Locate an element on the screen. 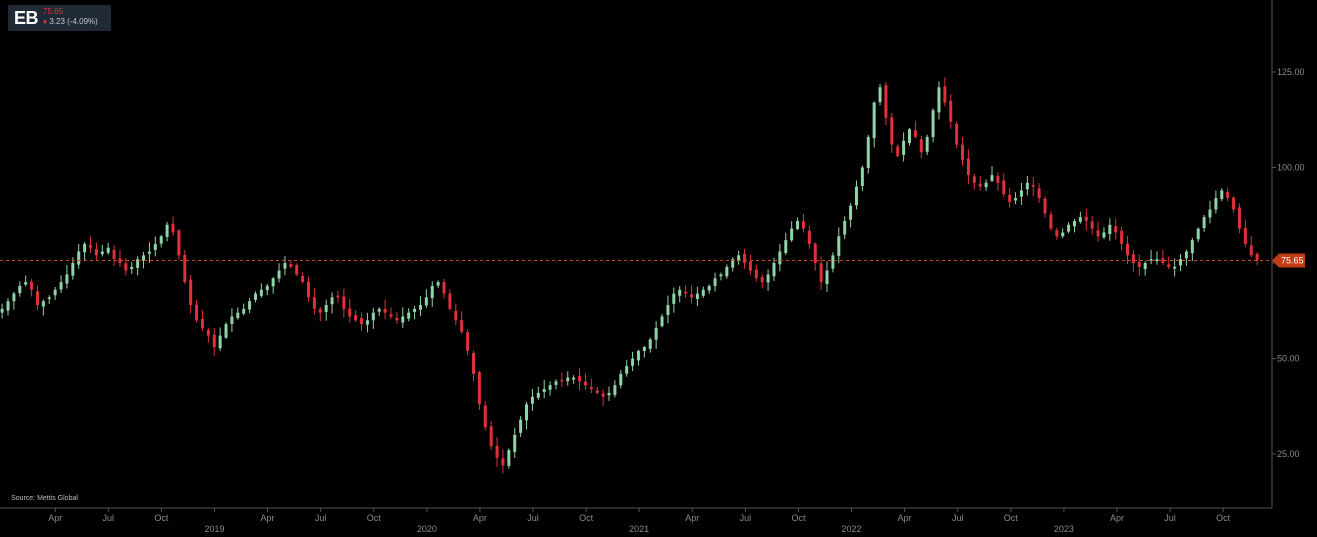 The height and width of the screenshot is (537, 1317). ticker-badge: EB 75.65 ♦ 3.23 (-4.09%) is located at coordinates (59, 18).